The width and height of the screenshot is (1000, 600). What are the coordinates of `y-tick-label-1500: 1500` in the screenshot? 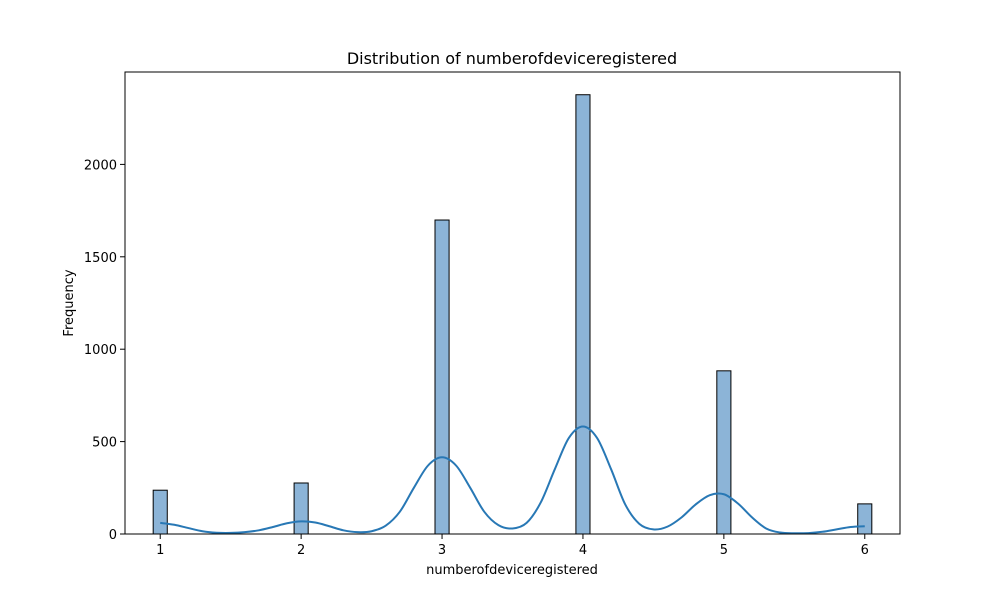 It's located at (100, 258).